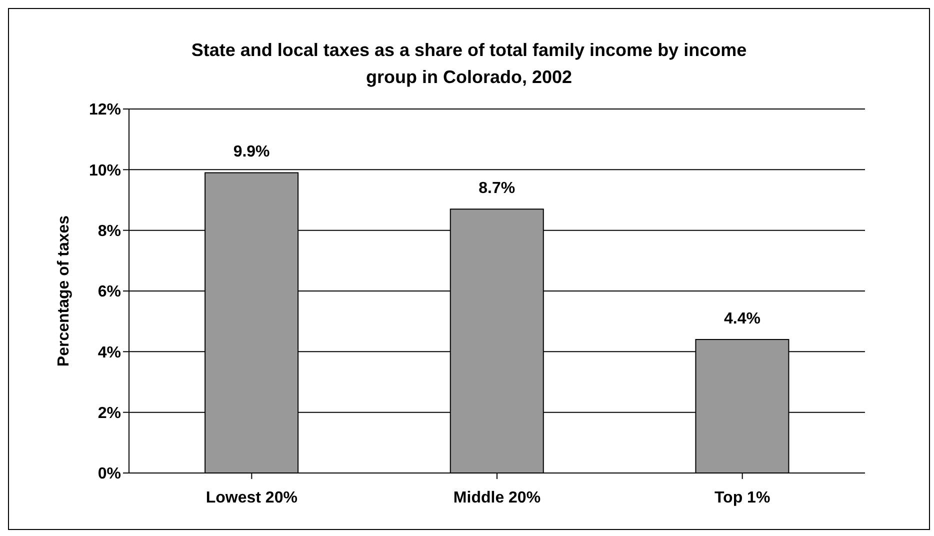 This screenshot has width=934, height=536. I want to click on y-tick-label: 0%, so click(109, 474).